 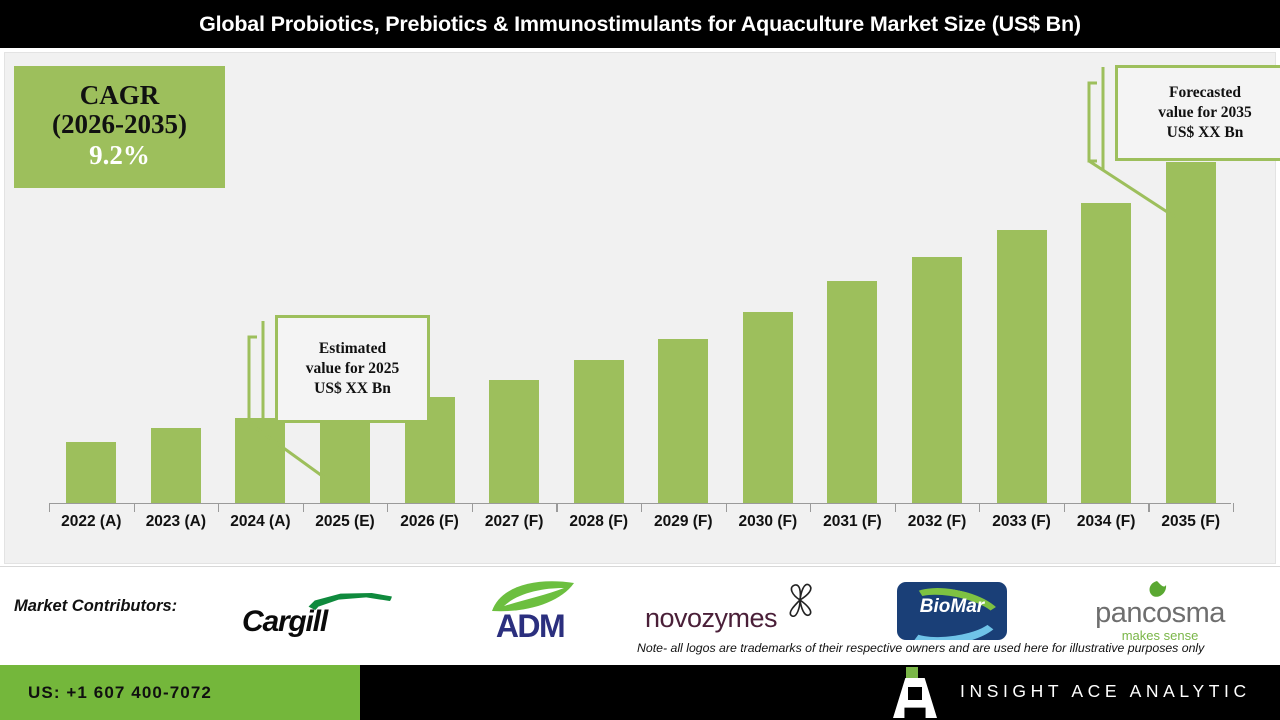 What do you see at coordinates (119, 155) in the screenshot?
I see `cagr-value: 9.2%` at bounding box center [119, 155].